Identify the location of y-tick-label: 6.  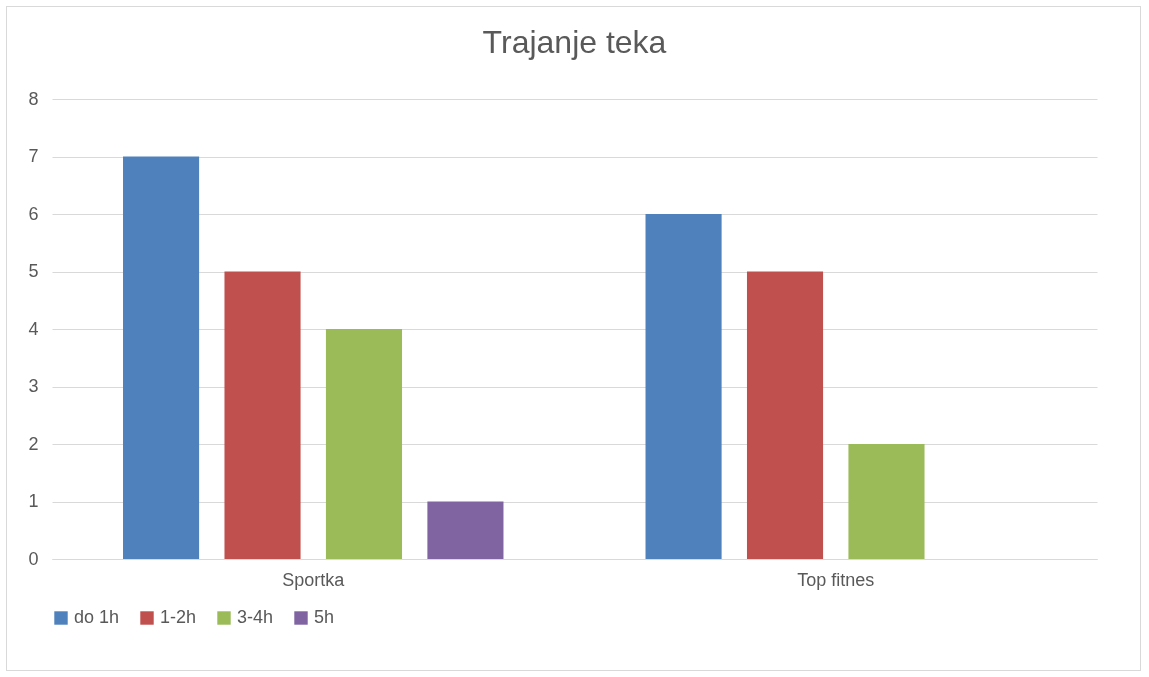
(33, 213).